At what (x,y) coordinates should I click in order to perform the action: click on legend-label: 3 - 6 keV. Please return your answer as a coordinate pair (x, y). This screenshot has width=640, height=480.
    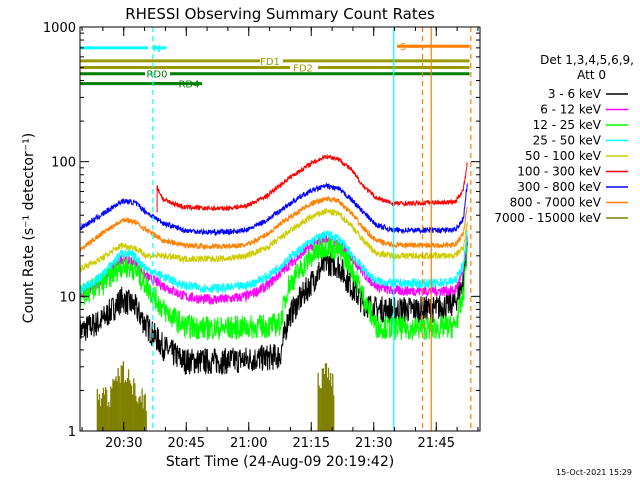
    Looking at the image, I should click on (575, 94).